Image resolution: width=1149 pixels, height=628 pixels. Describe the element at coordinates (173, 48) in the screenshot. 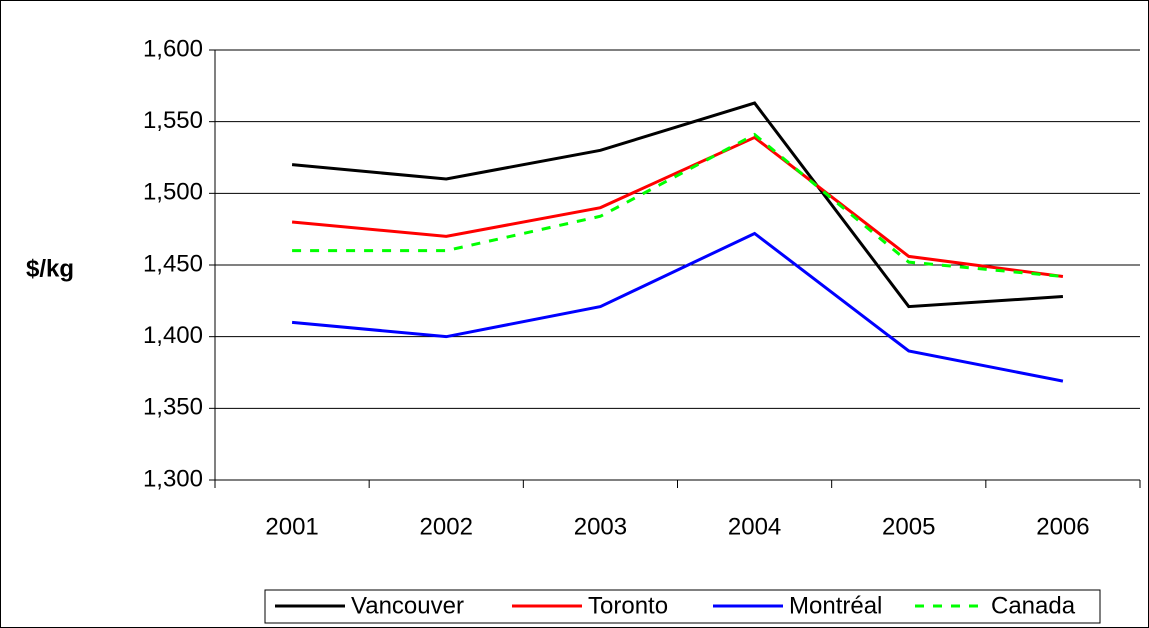

I see `y-tick-label: 1,600` at that location.